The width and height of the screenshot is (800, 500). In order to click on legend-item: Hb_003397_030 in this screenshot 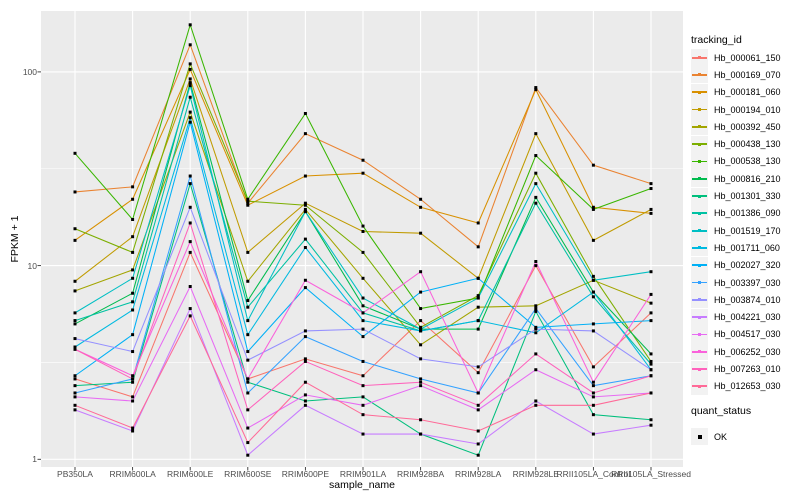, I will do `click(736, 283)`.